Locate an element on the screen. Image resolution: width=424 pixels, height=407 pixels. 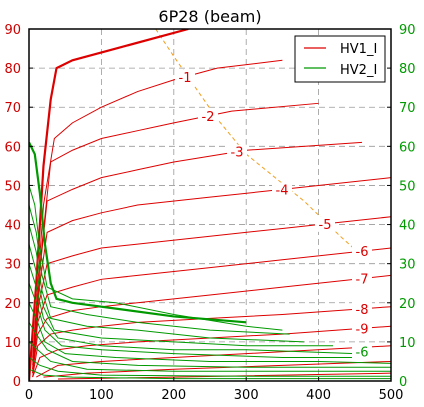
y2-tick-label: 60 is located at coordinates (407, 147).